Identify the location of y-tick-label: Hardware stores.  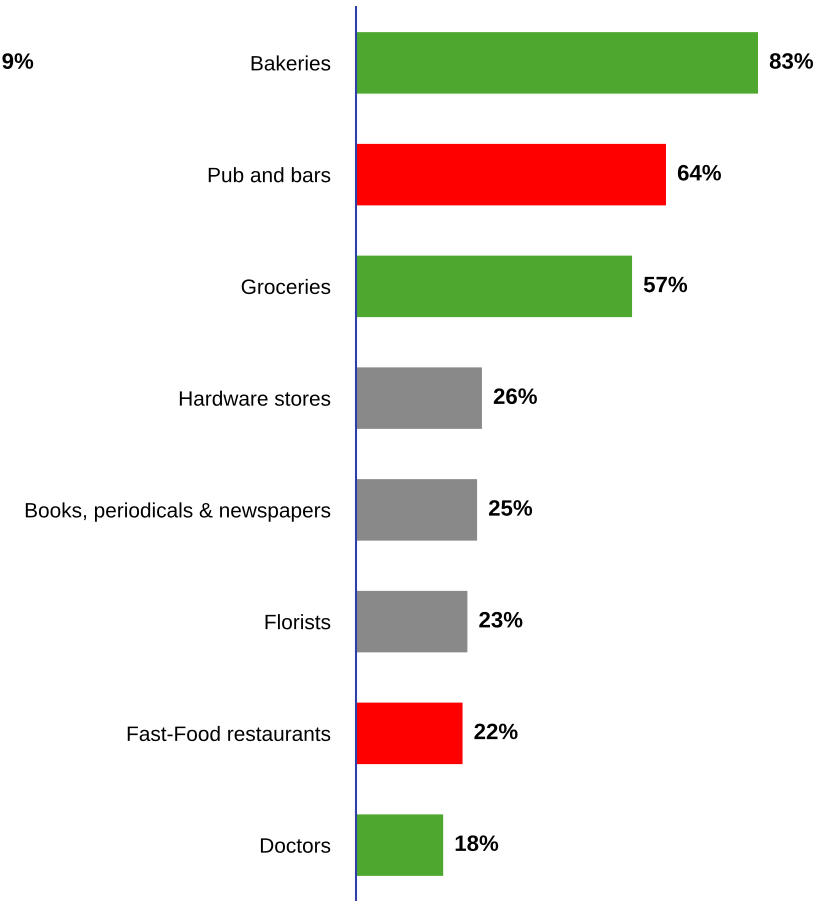
(255, 398).